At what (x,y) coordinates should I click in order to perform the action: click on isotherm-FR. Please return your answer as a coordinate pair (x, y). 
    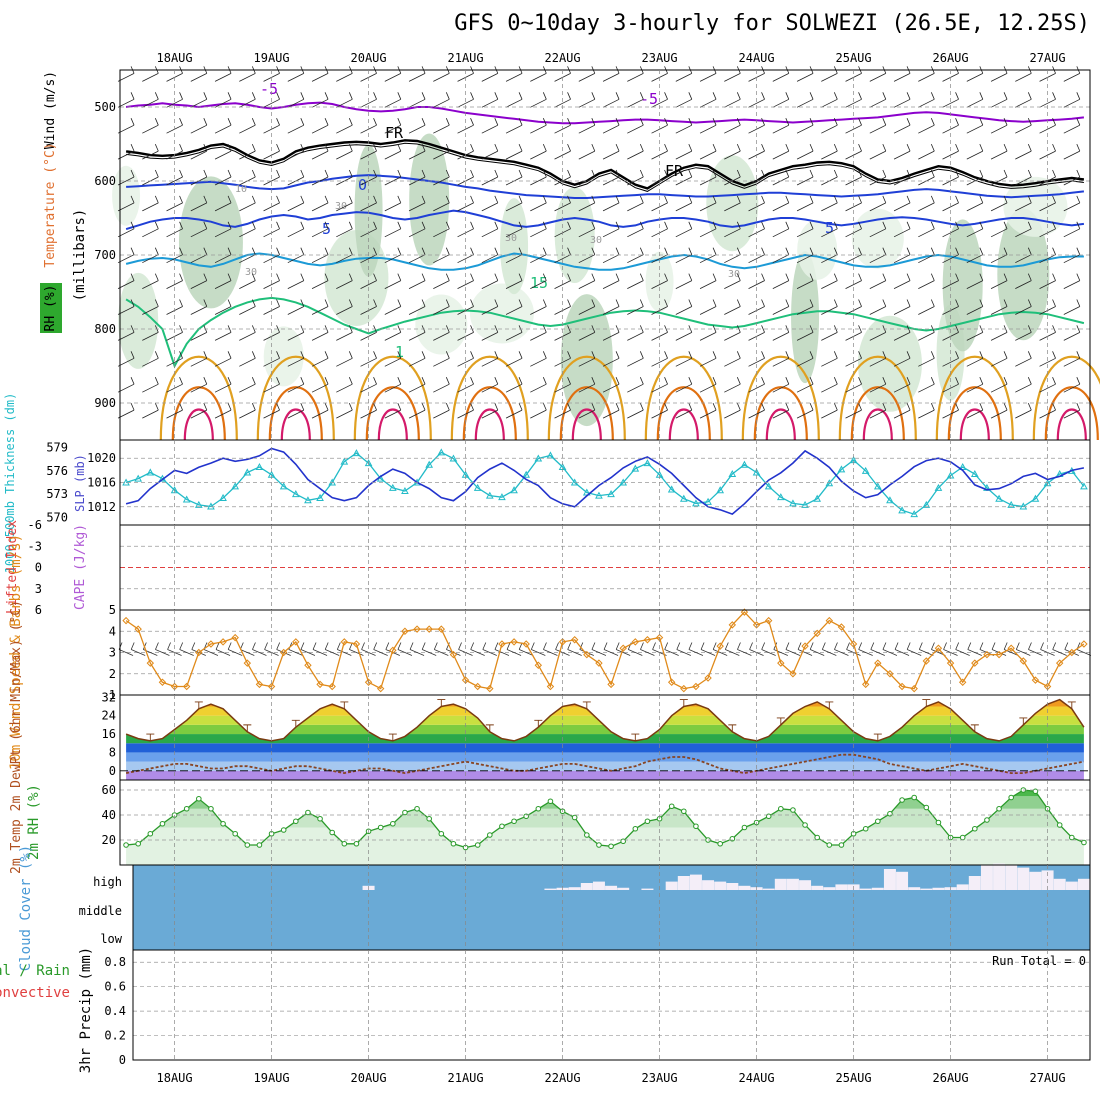
    Looking at the image, I should click on (605, 164).